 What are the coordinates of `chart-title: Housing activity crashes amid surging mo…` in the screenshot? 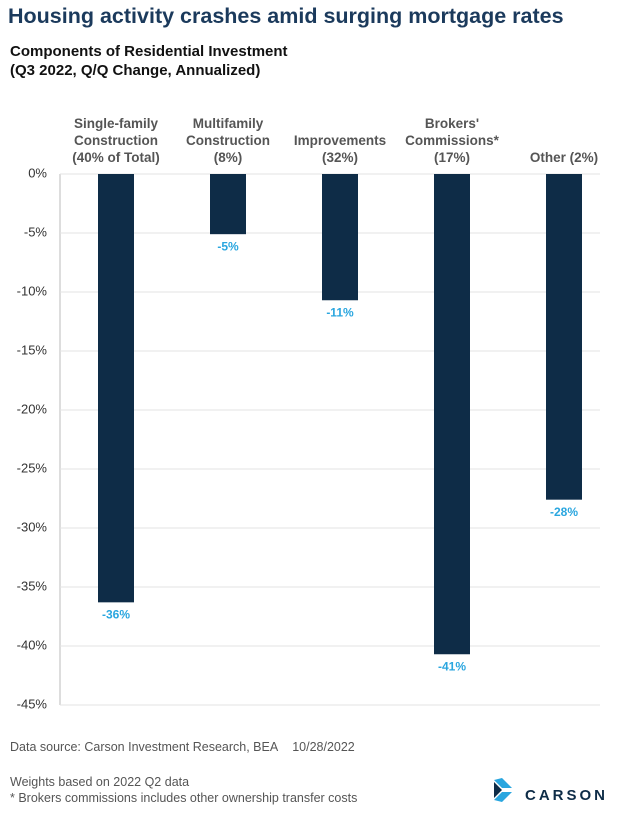 It's located at (286, 16).